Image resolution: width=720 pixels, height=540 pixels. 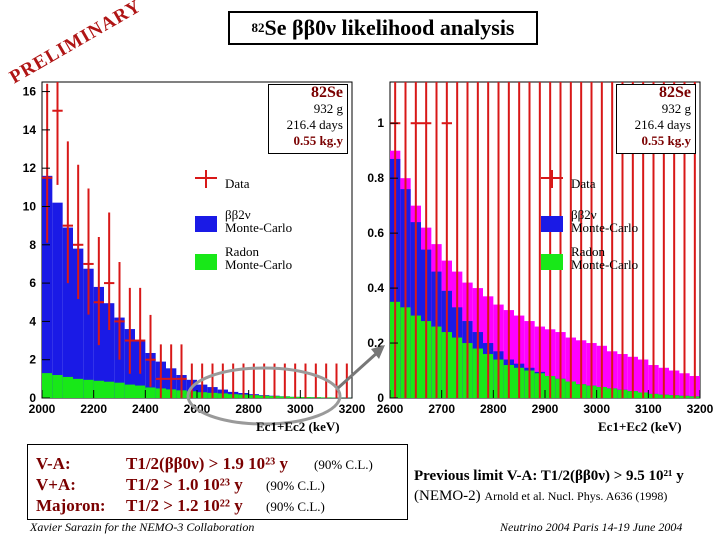 What do you see at coordinates (206, 262) in the screenshot?
I see `left-legend-radon-swatch` at bounding box center [206, 262].